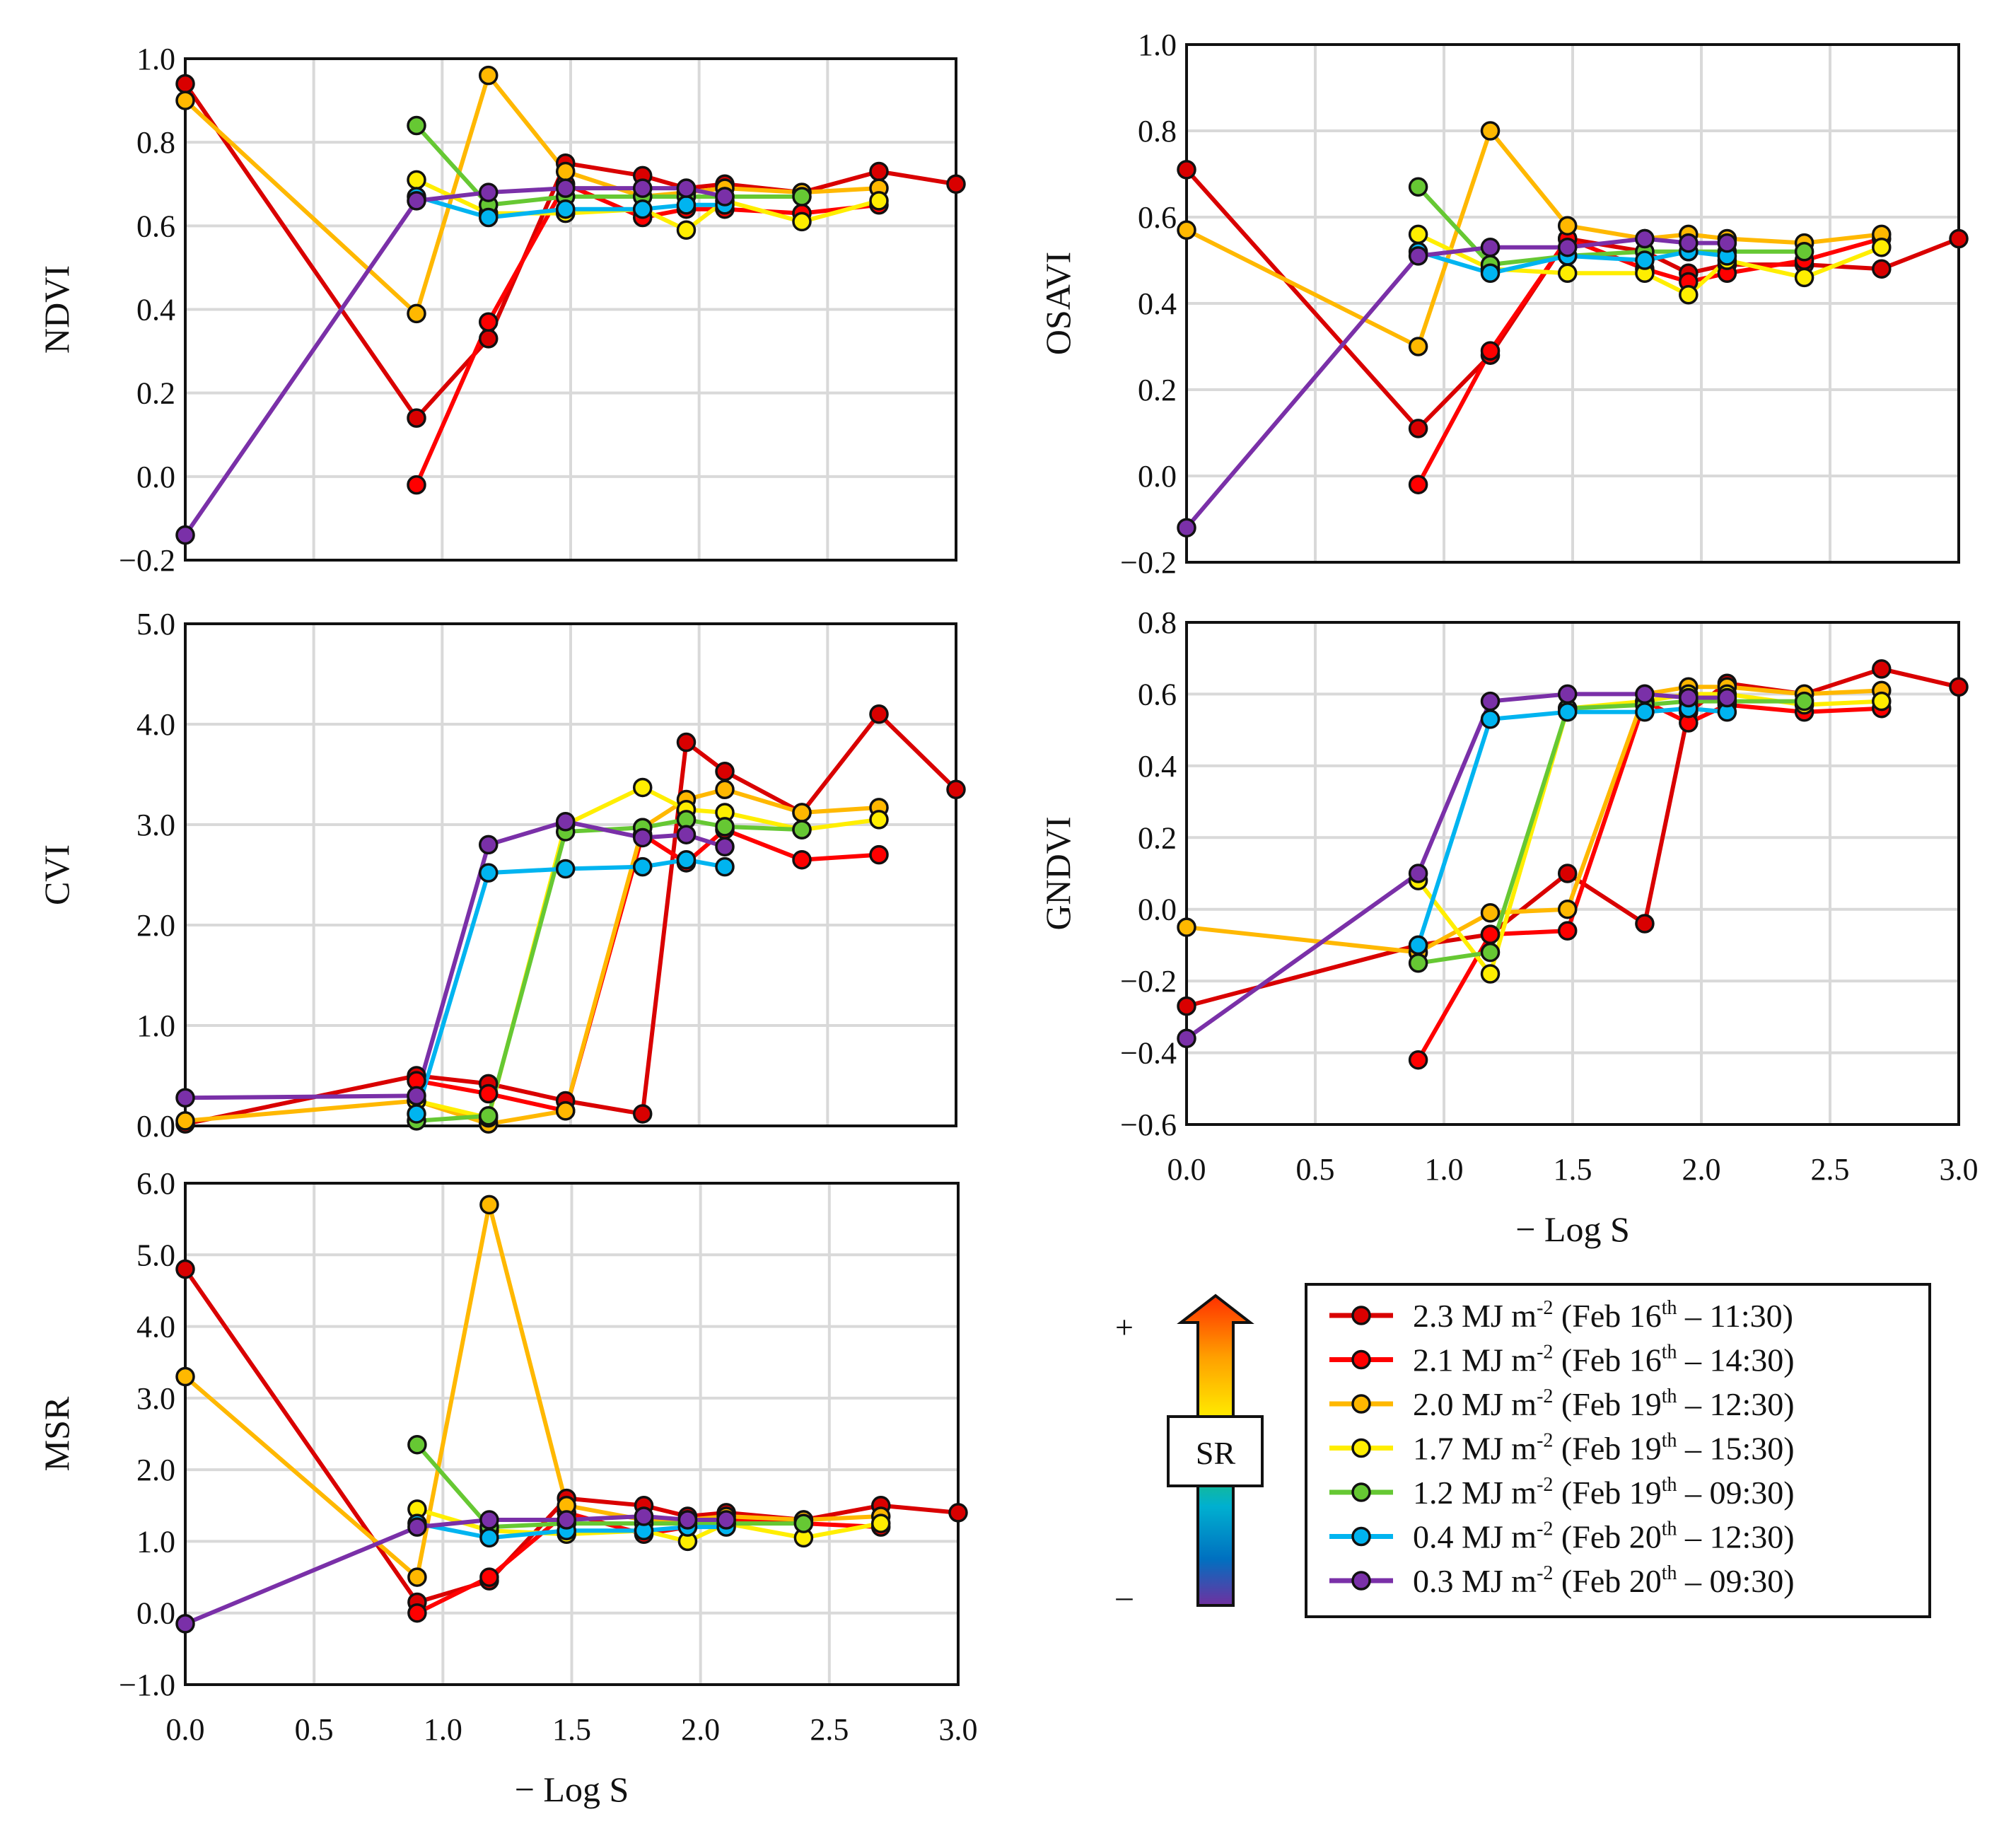 The width and height of the screenshot is (2004, 1848). I want to click on x-tick-label: 2.0, so click(700, 1729).